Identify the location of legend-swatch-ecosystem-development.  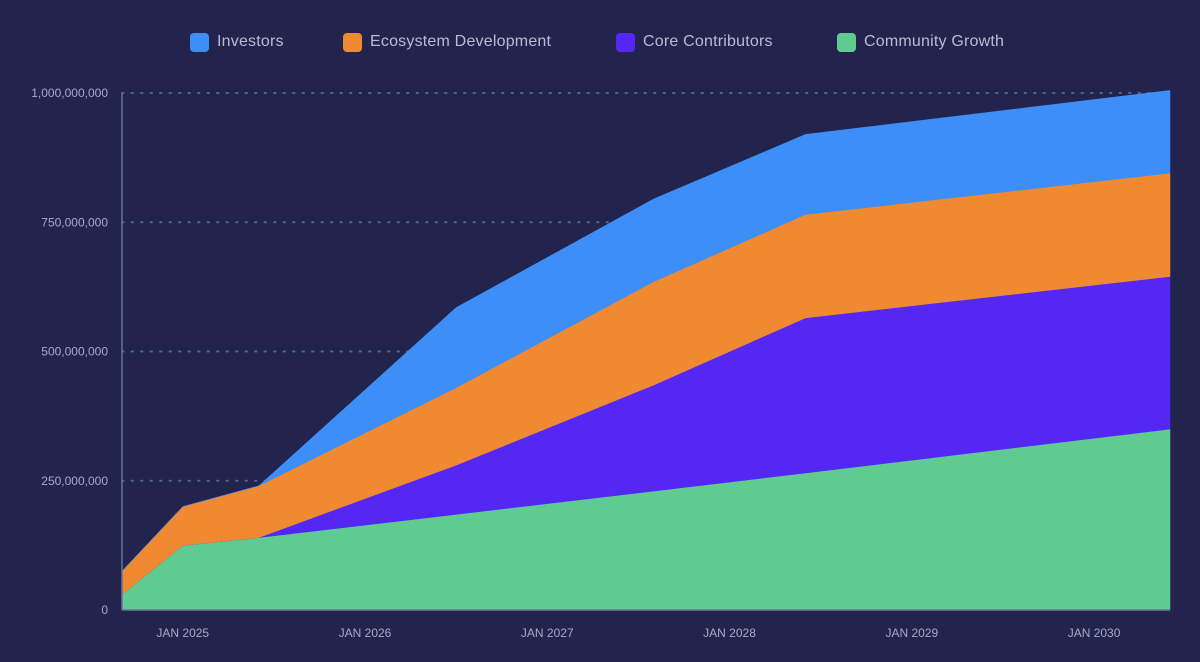
(352, 42).